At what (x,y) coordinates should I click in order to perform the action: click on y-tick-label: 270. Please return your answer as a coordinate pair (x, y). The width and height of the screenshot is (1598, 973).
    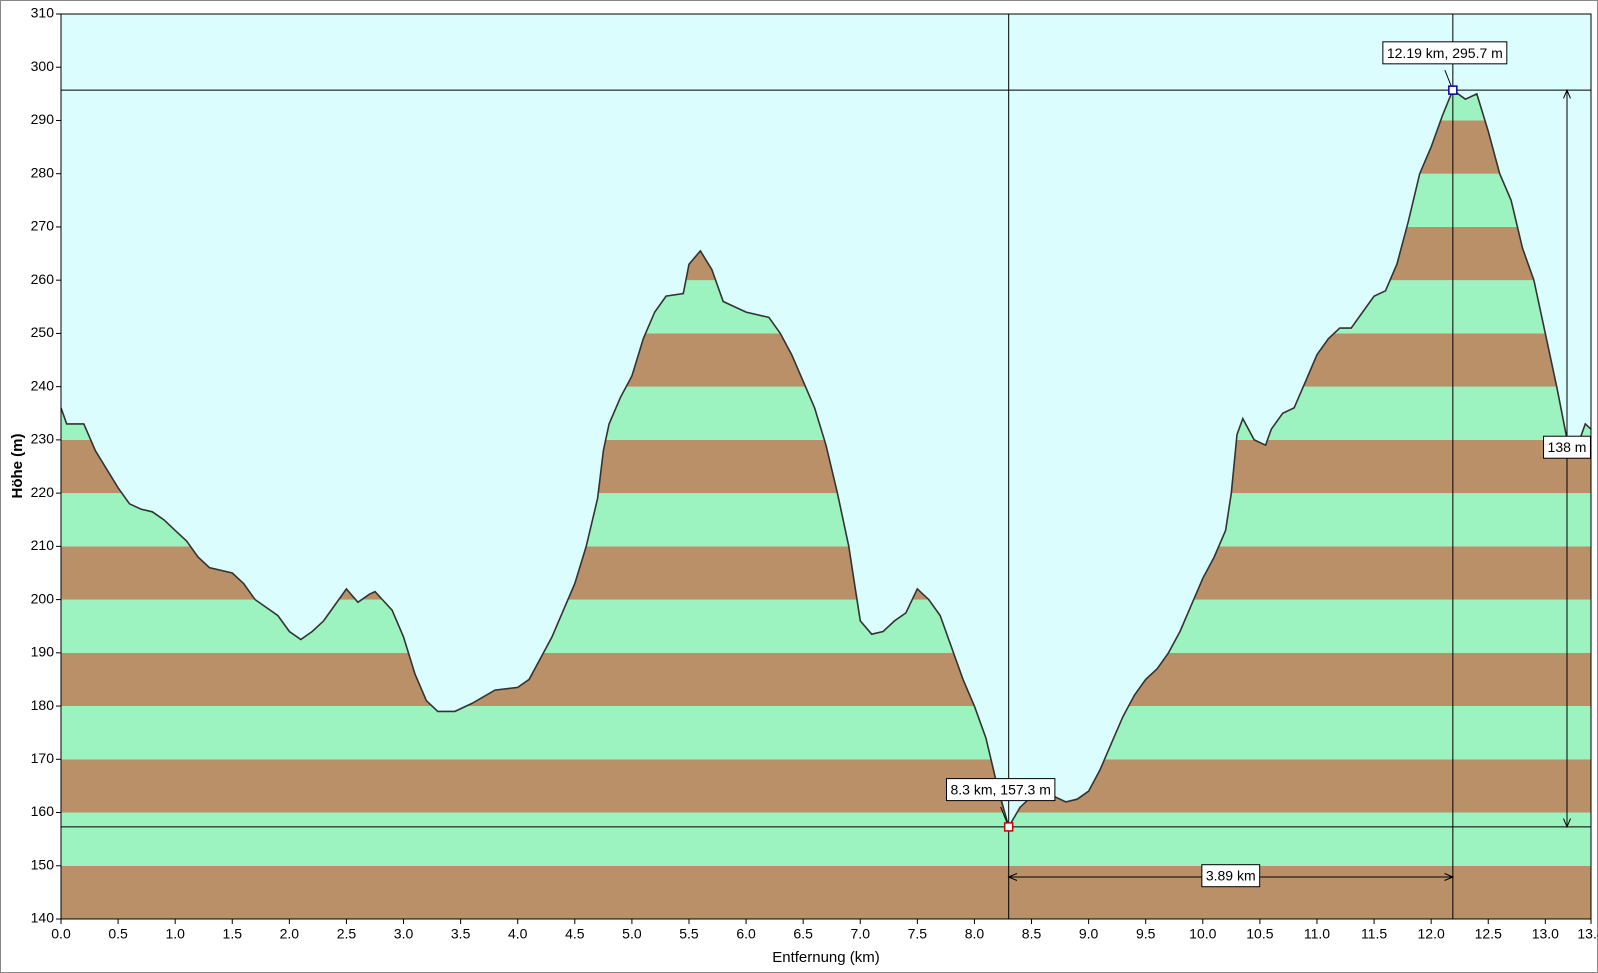
    Looking at the image, I should click on (43, 226).